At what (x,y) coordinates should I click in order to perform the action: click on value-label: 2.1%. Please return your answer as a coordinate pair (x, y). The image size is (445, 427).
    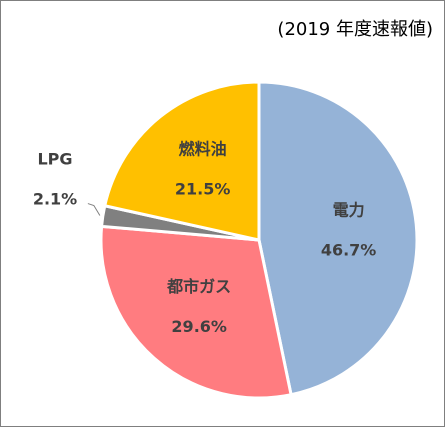
    Looking at the image, I should click on (55, 199).